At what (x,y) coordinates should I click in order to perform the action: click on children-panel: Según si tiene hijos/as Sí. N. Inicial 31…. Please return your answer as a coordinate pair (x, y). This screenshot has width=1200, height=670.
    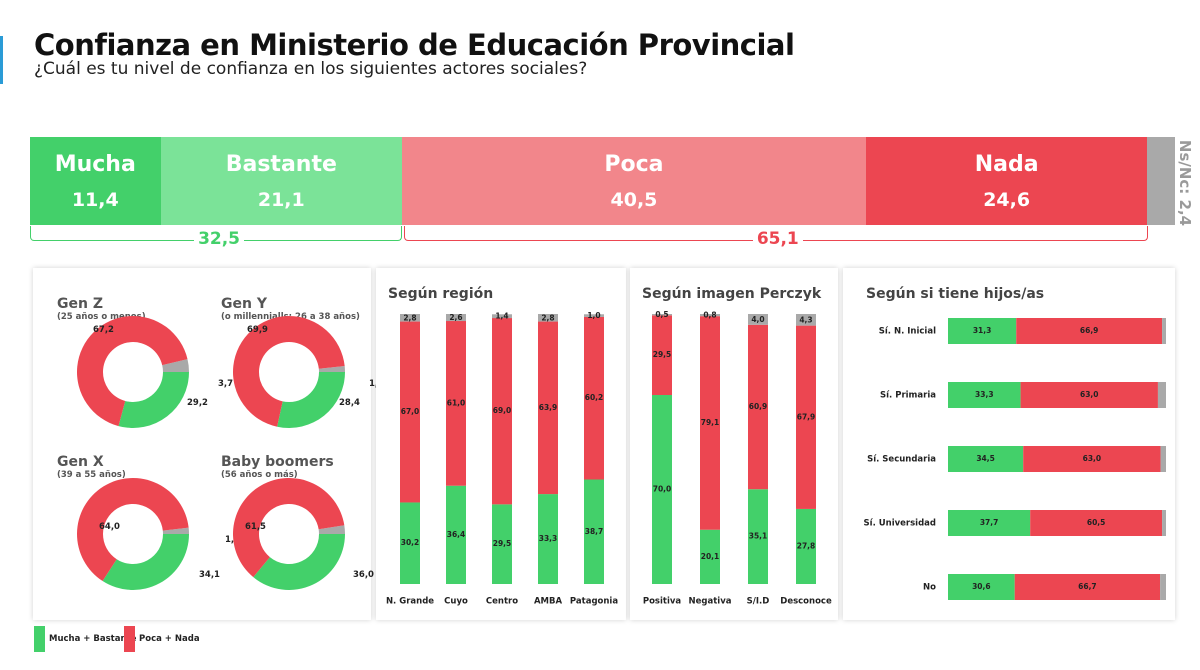
    Looking at the image, I should click on (1009, 444).